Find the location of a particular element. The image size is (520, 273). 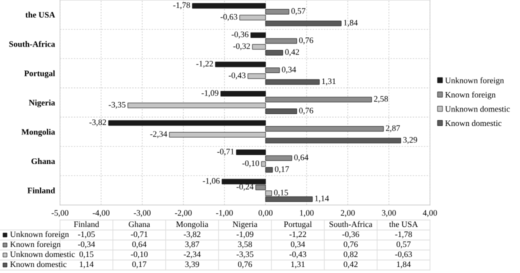

text: -1,78 is located at coordinates (403, 234).